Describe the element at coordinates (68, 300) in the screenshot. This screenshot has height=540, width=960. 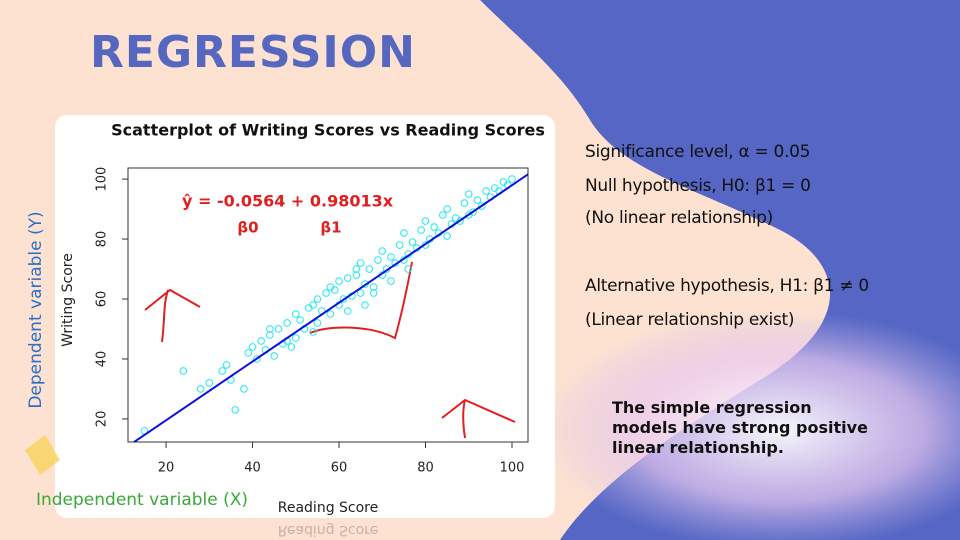
I see `y-axis-label: Writing Score` at that location.